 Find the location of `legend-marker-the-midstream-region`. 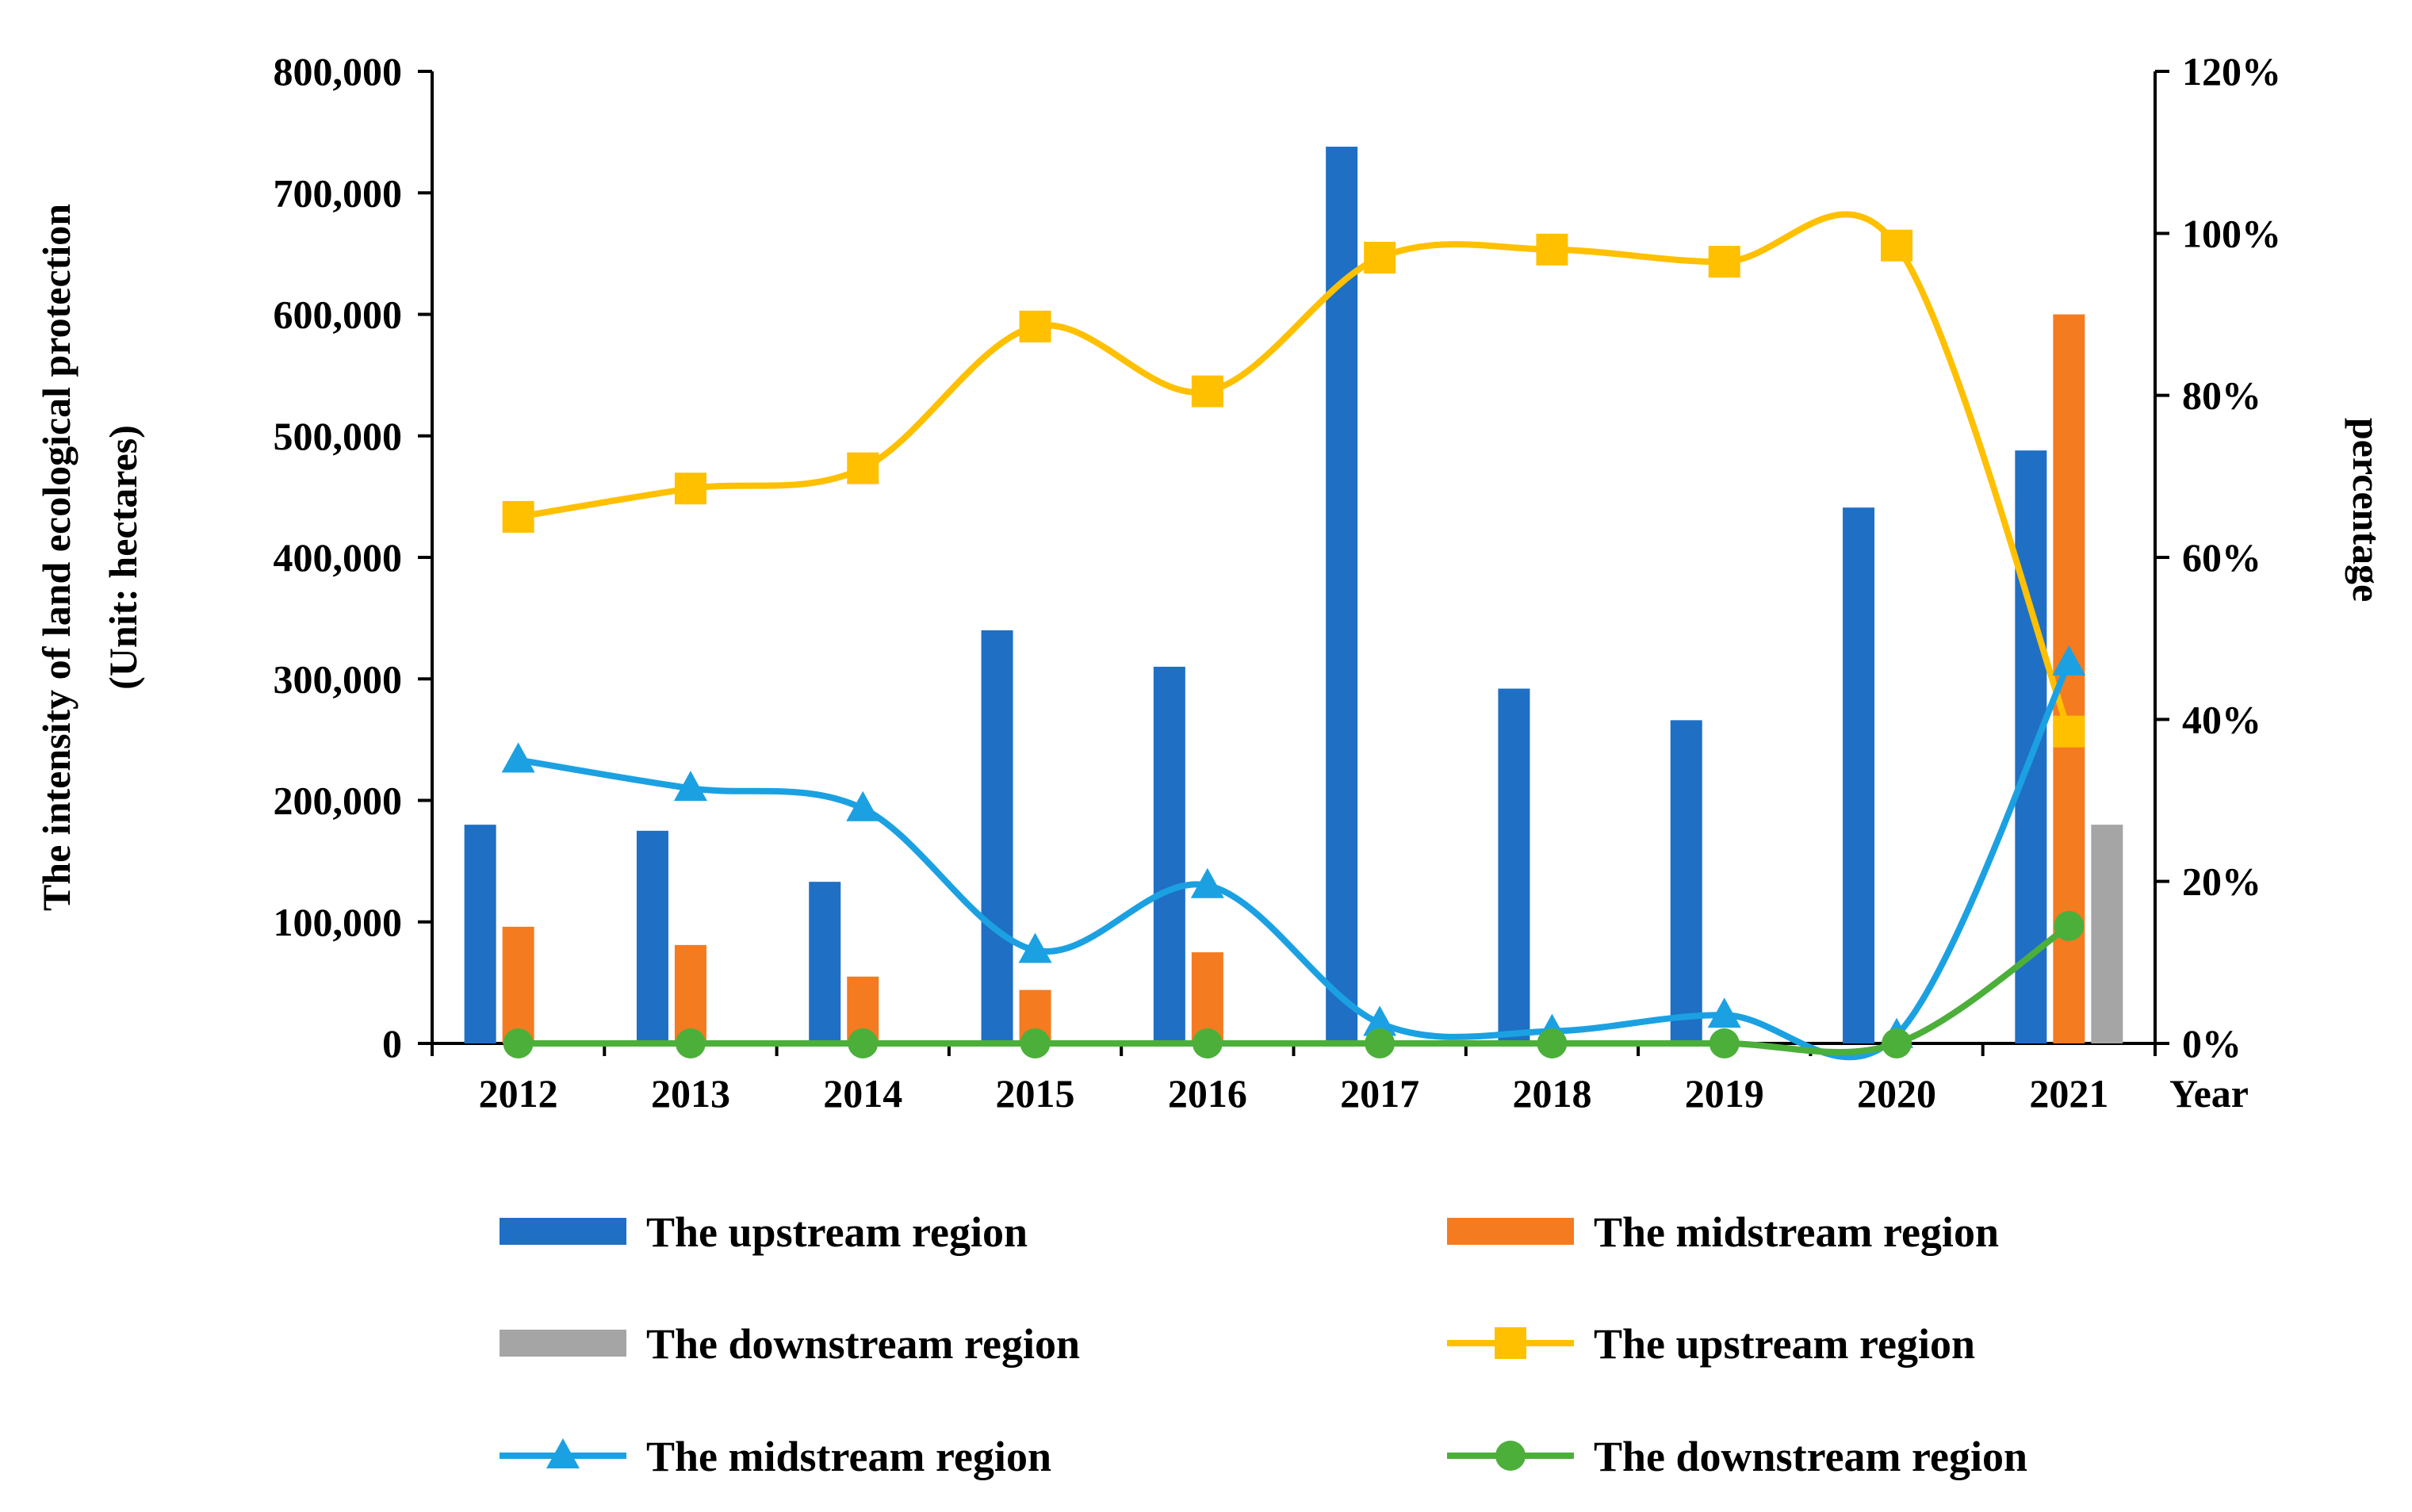

legend-marker-the-midstream-region is located at coordinates (563, 1453).